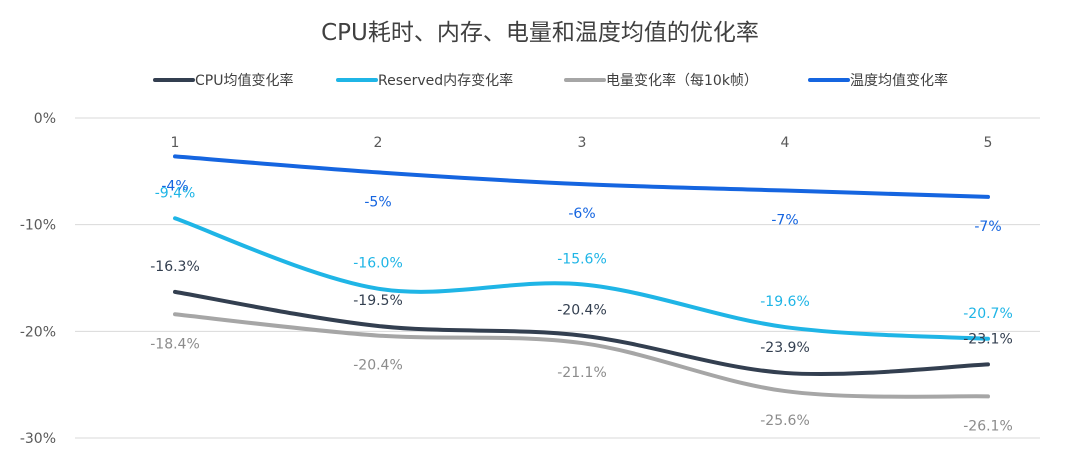 Image resolution: width=1080 pixels, height=476 pixels. I want to click on y-tick-label: 0%, so click(45, 119).